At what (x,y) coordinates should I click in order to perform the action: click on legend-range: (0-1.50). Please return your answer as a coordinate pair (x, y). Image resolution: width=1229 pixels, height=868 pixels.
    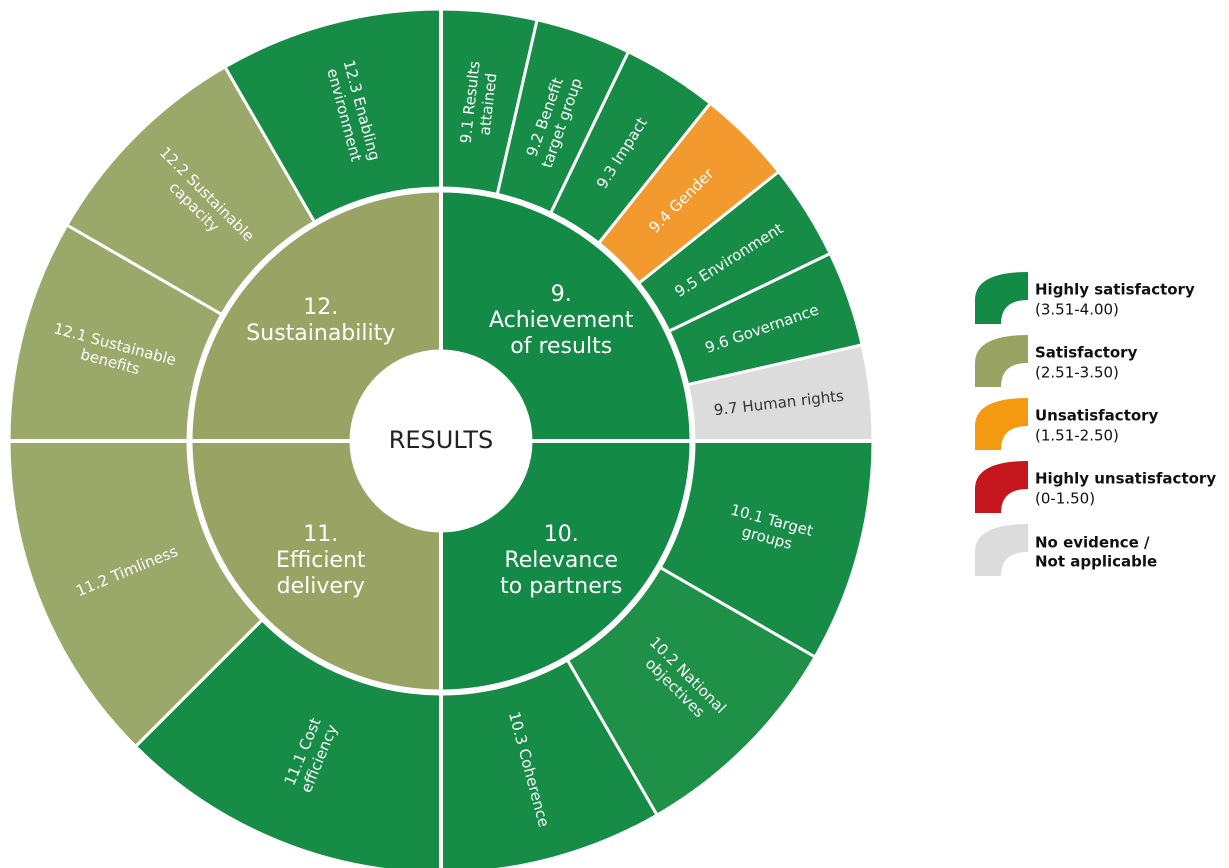
    Looking at the image, I should click on (1065, 499).